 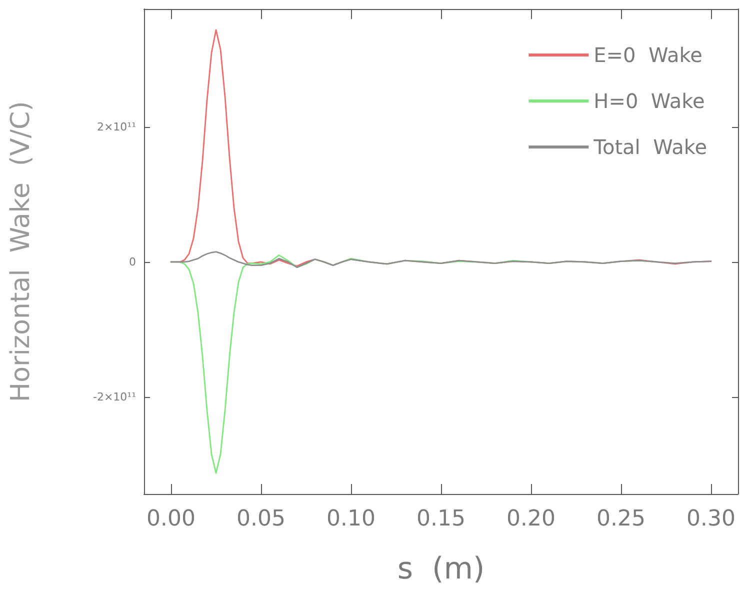 What do you see at coordinates (711, 519) in the screenshot?
I see `x-tick-label: 0.30` at bounding box center [711, 519].